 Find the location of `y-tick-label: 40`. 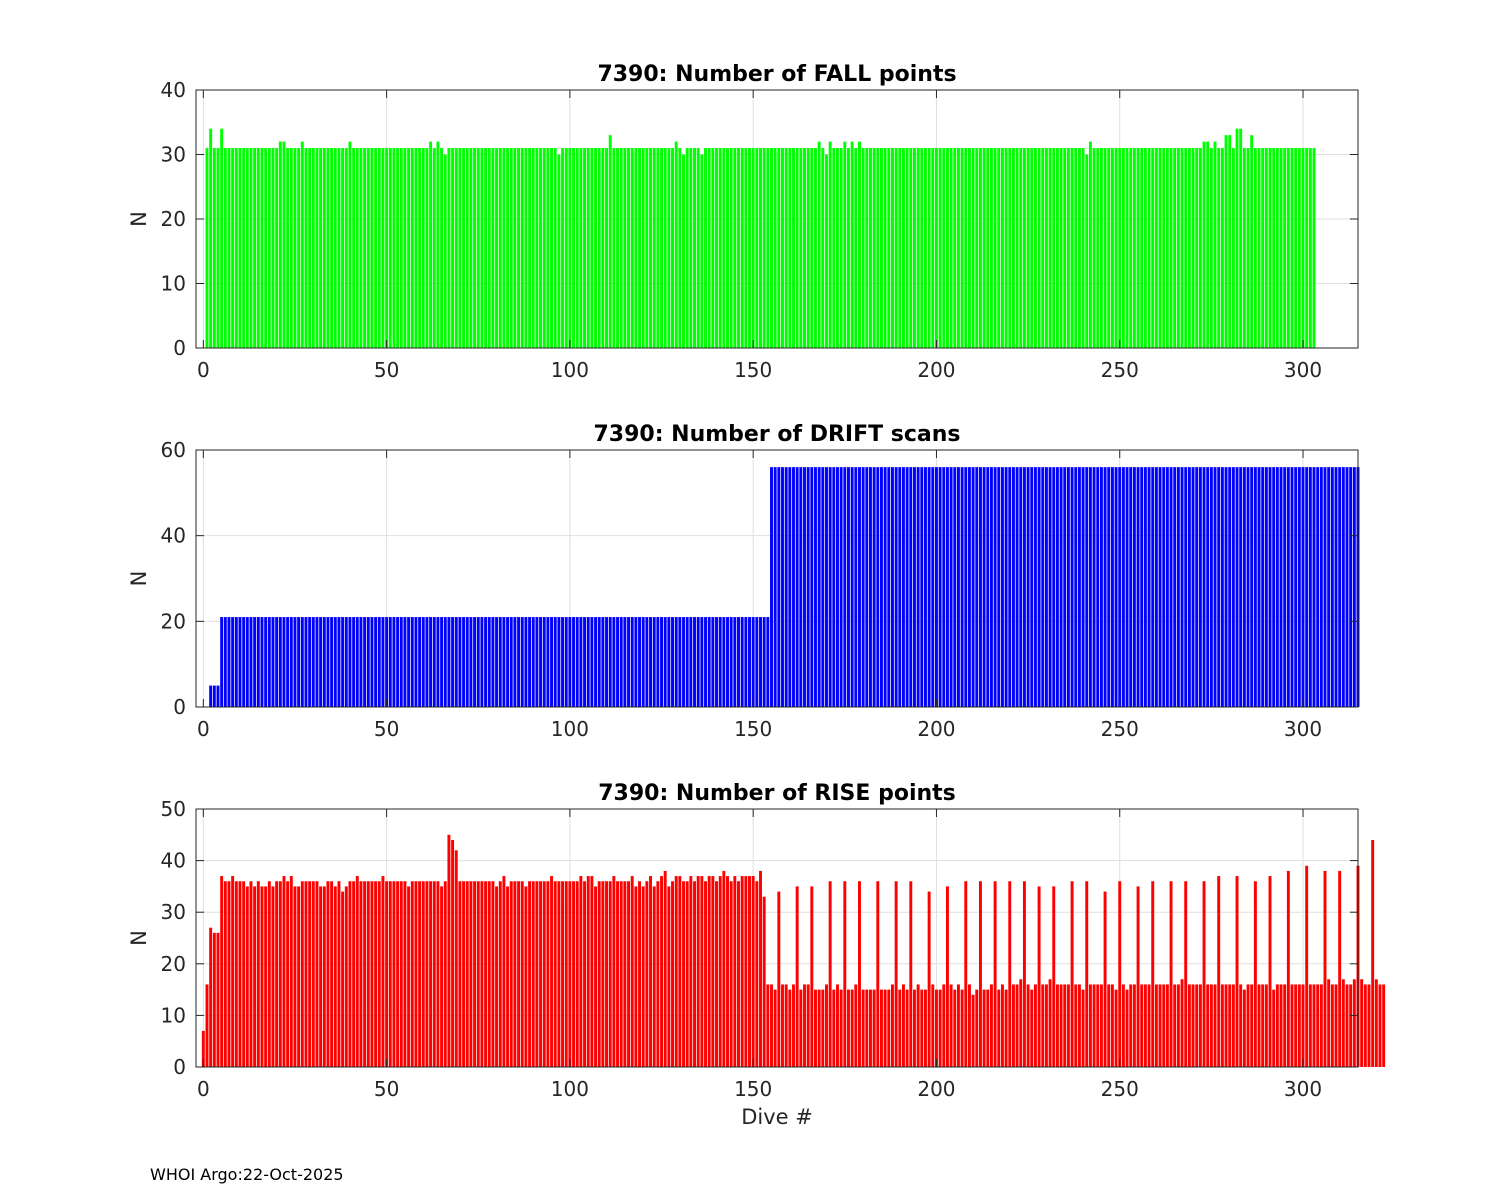

y-tick-label: 40 is located at coordinates (173, 861).